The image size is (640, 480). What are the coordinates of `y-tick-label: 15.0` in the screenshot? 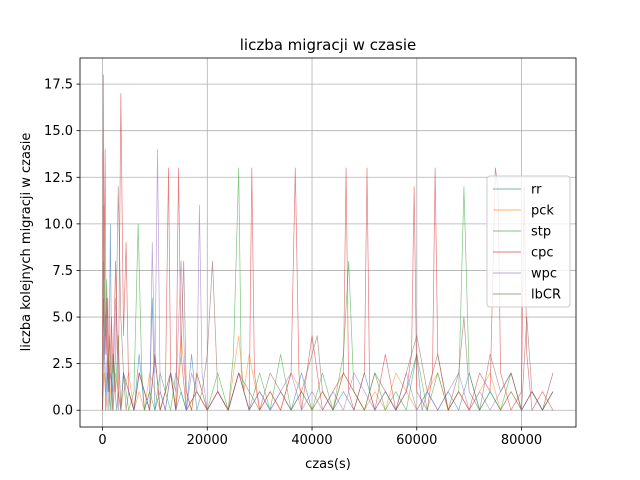 It's located at (58, 131).